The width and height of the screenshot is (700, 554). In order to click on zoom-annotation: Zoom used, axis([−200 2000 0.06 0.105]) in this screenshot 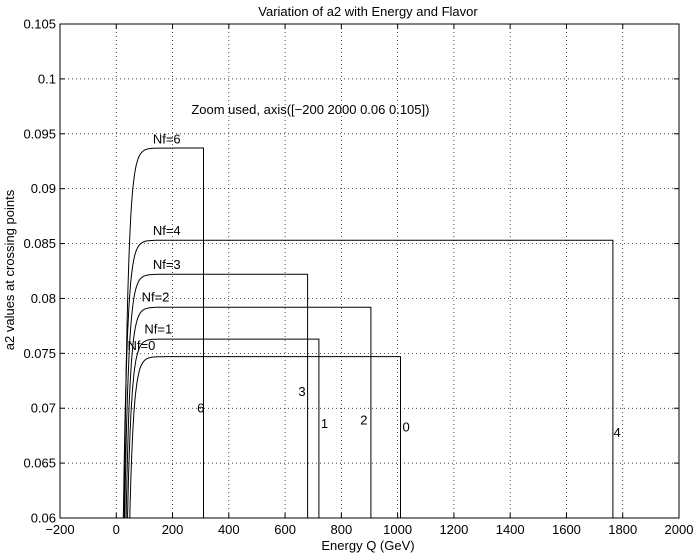, I will do `click(310, 109)`.